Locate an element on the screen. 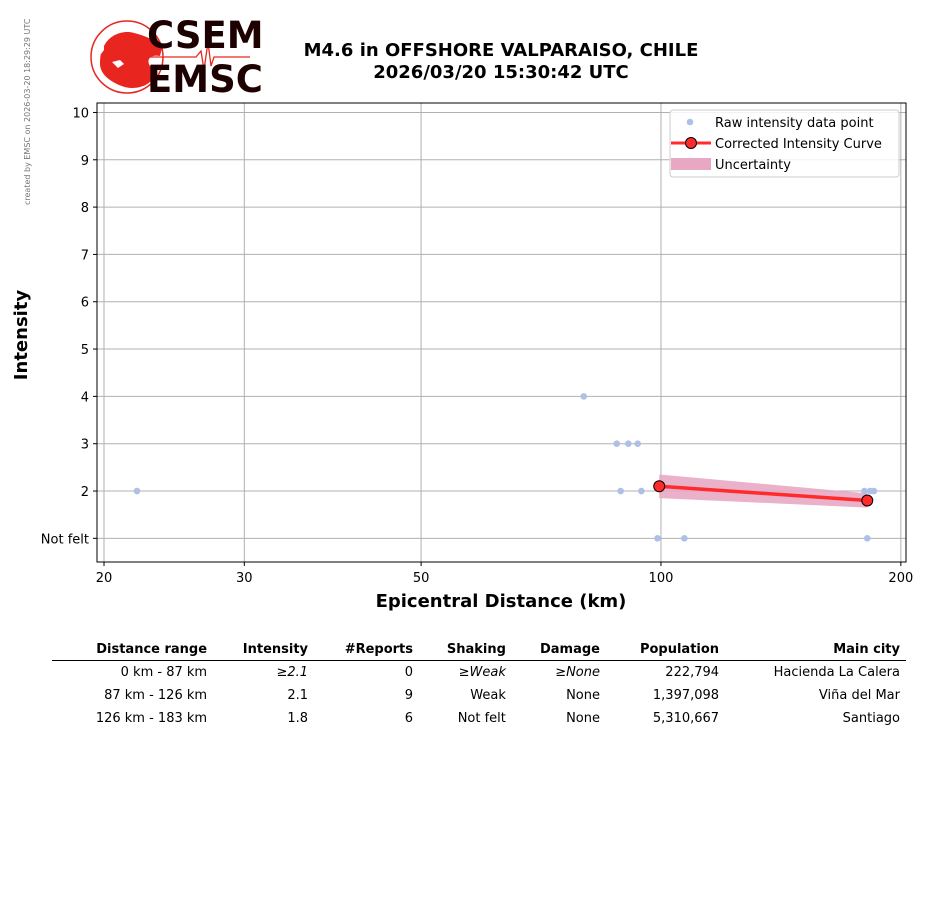 The width and height of the screenshot is (926, 905). cell-intensity: ≥2.1 is located at coordinates (292, 672).